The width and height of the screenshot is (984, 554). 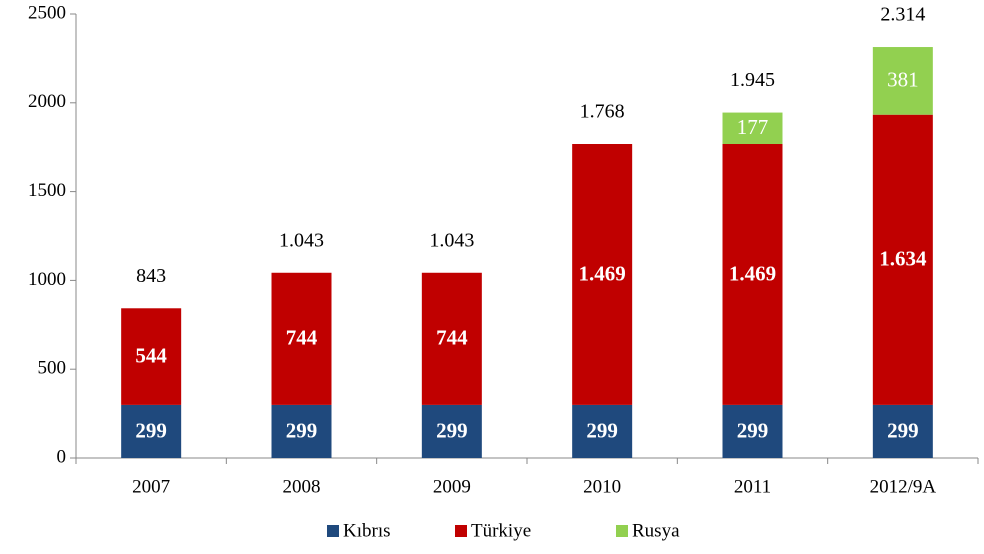 I want to click on legend-label: Kıbrıs, so click(x=367, y=530).